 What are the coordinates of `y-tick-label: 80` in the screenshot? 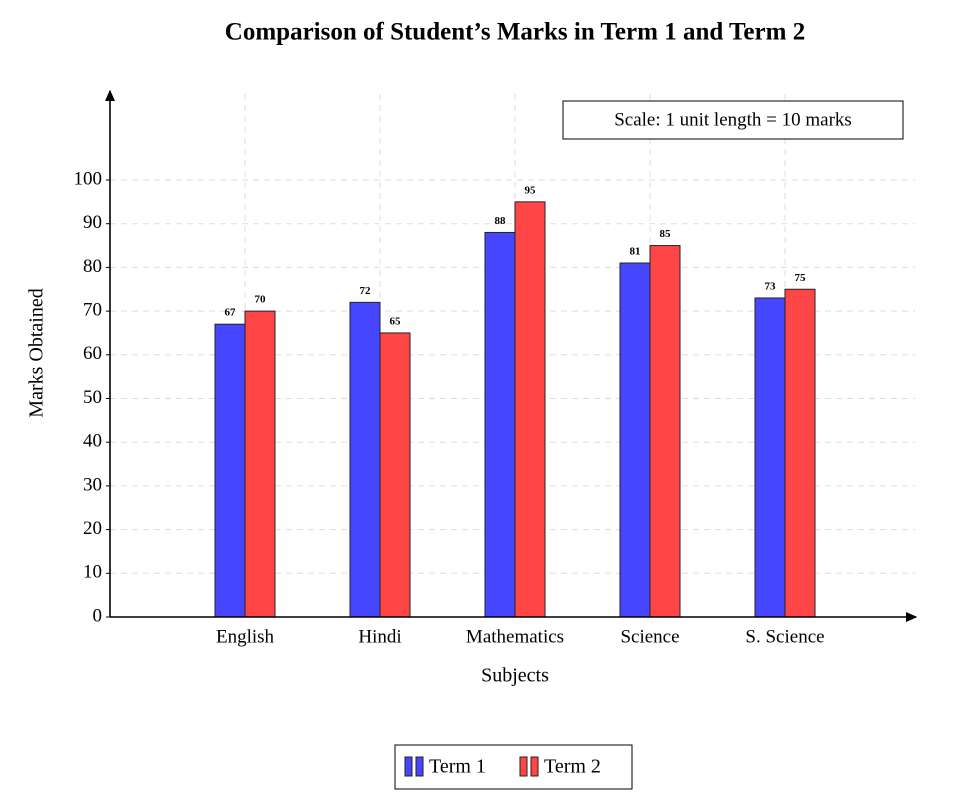 It's located at (92, 266).